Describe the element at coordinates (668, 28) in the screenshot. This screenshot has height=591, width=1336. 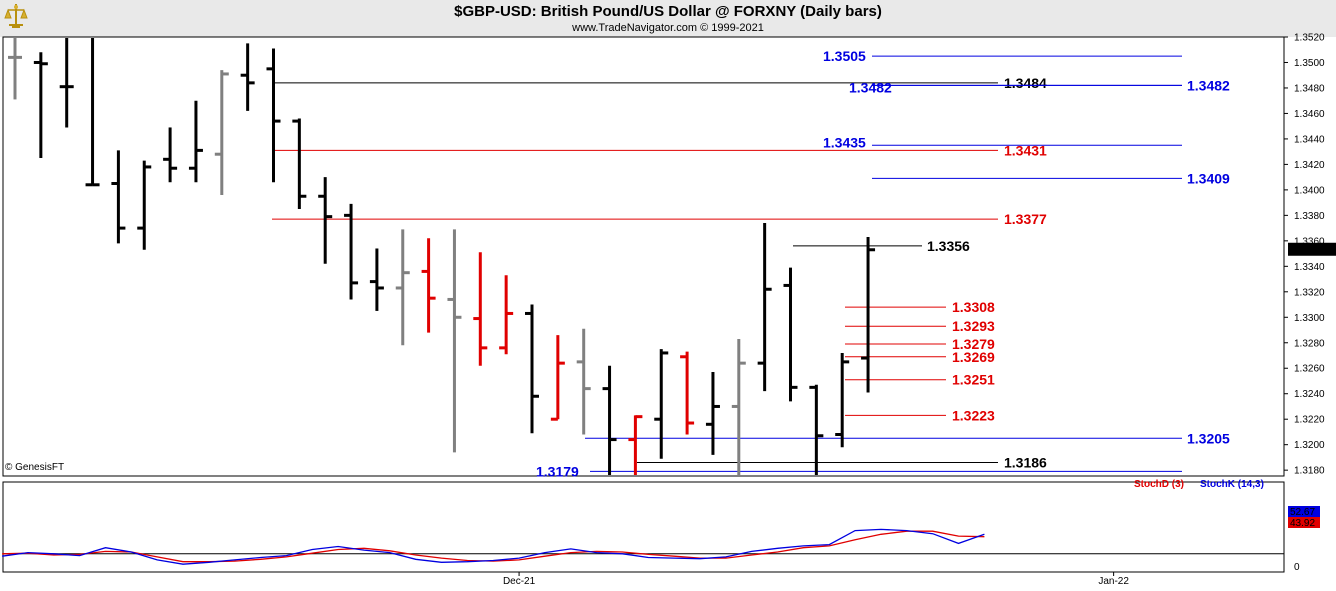
I see `chart-subtitle: www.TradeNavigator.com © 1999-2021` at that location.